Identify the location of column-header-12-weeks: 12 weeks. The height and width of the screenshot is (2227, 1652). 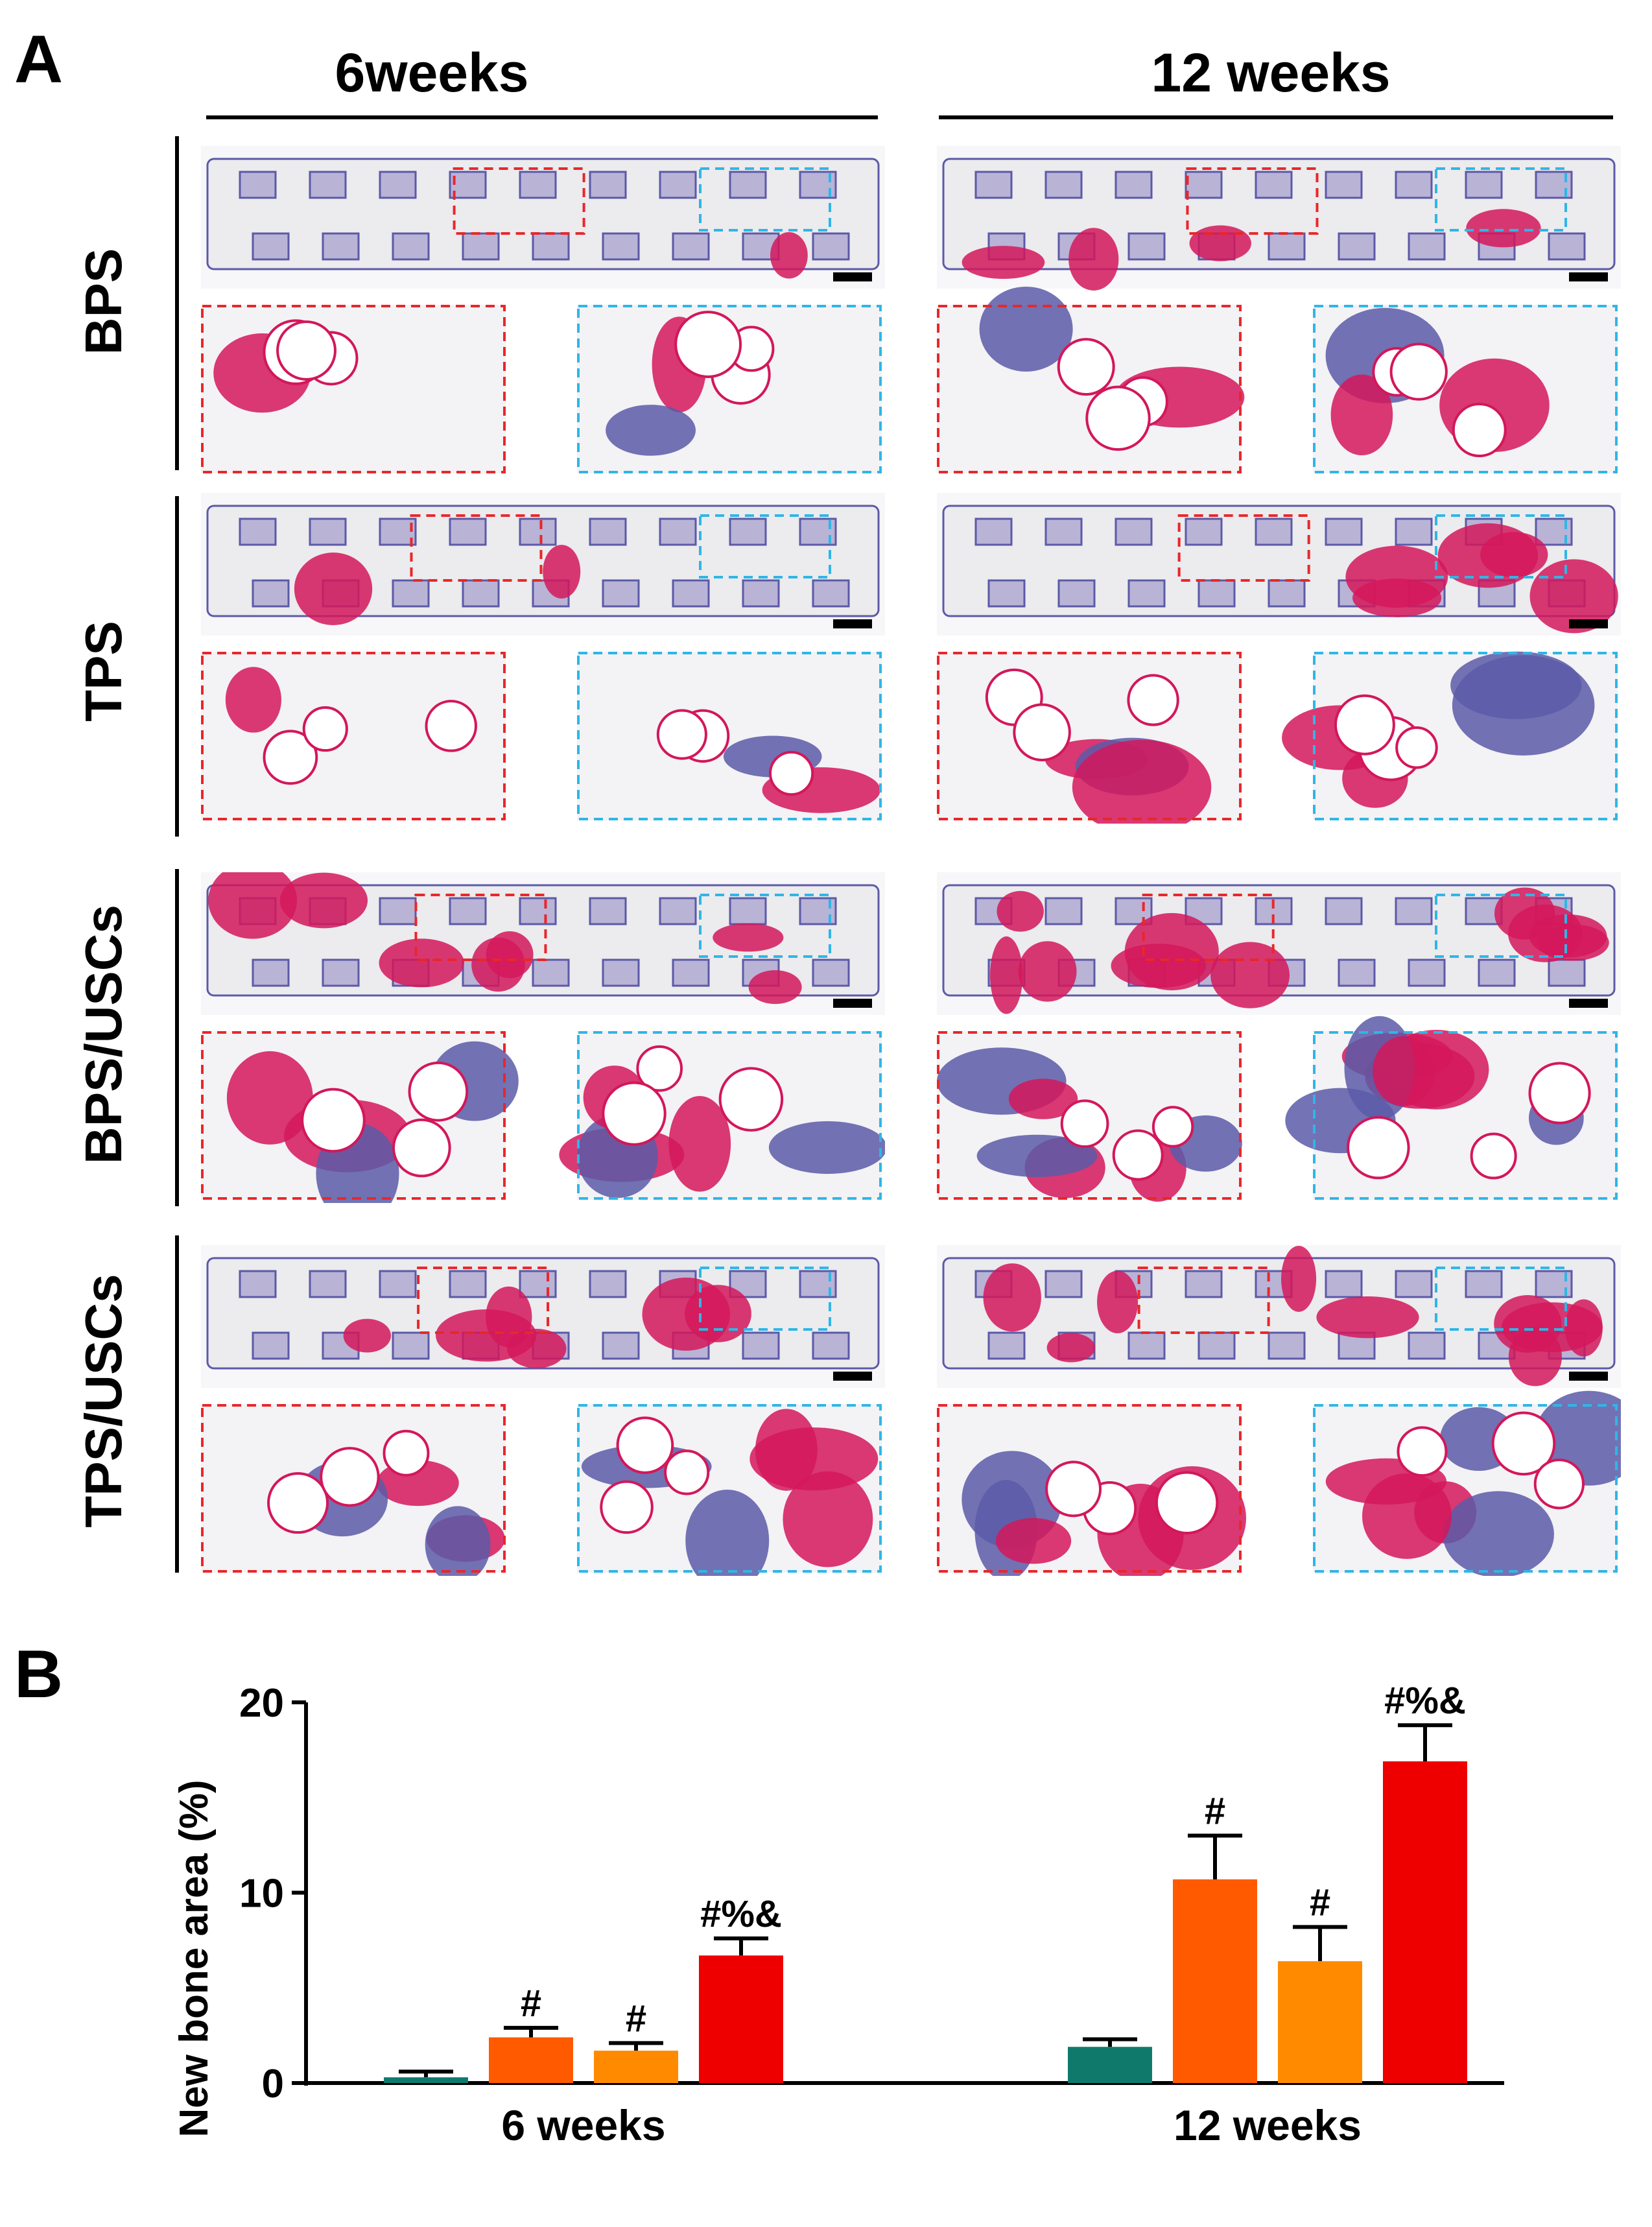
(1271, 72).